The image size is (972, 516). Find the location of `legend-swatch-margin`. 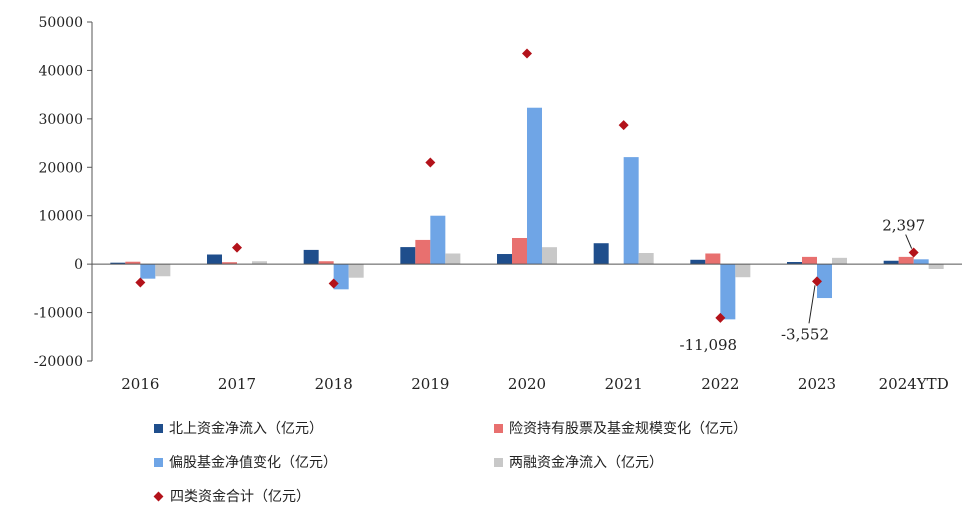

legend-swatch-margin is located at coordinates (498, 462).